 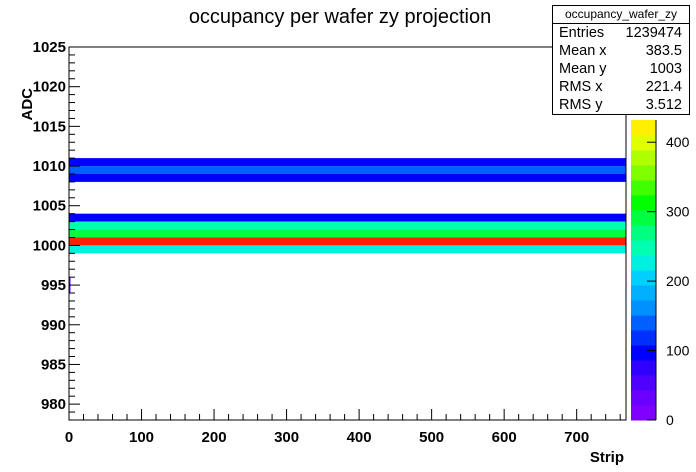 What do you see at coordinates (621, 105) in the screenshot?
I see `stats-row: RMS y 3.512` at bounding box center [621, 105].